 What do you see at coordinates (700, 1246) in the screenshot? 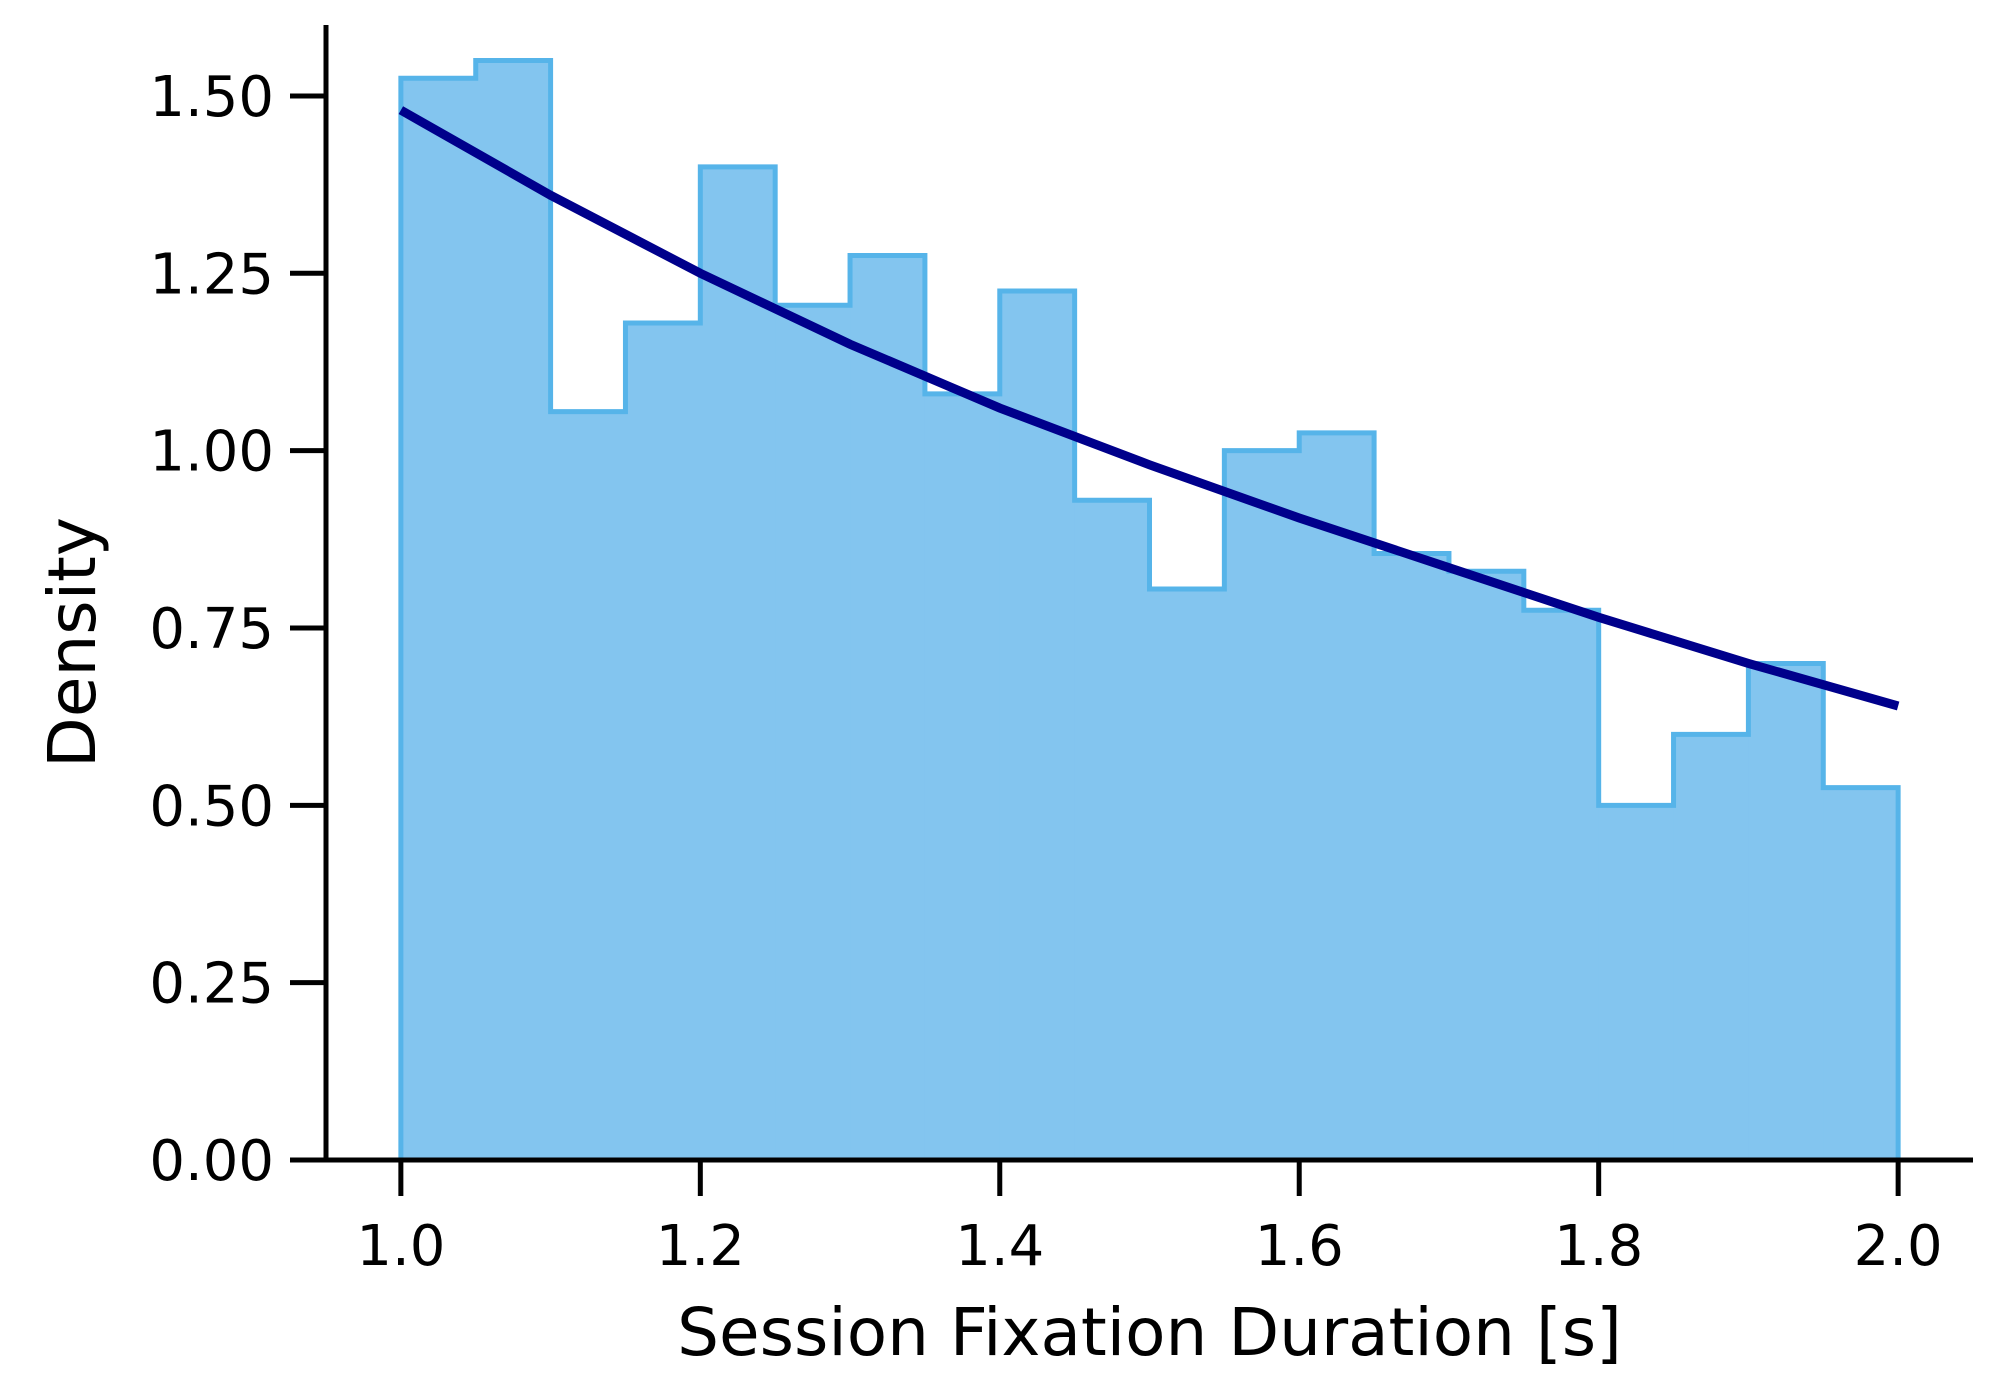
I see `x-tick-label: 1.2` at bounding box center [700, 1246].